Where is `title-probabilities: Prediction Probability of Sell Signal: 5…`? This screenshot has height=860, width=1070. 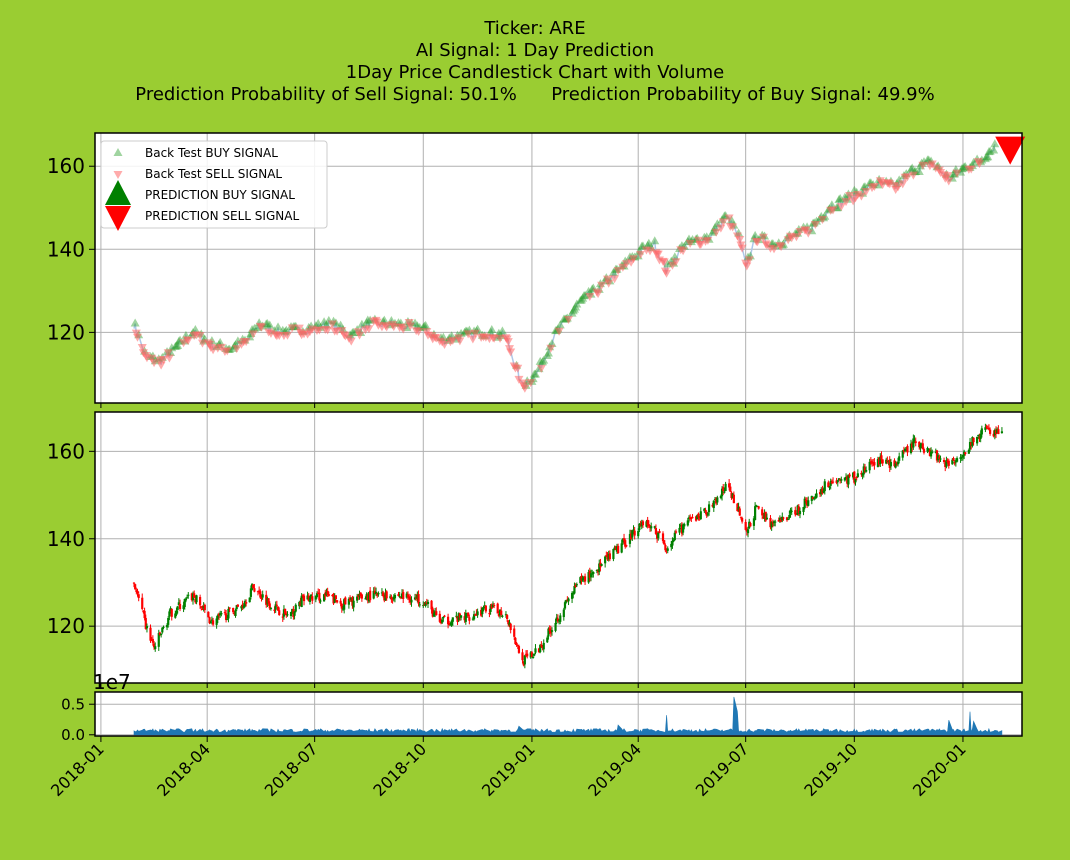
title-probabilities: Prediction Probability of Sell Signal: 5… is located at coordinates (535, 95).